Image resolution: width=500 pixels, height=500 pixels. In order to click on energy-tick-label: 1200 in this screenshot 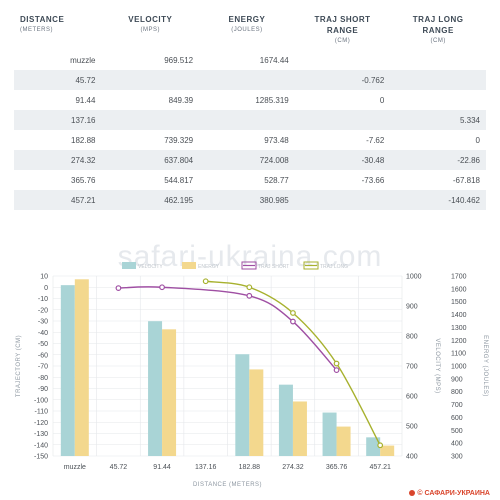, I will do `click(459, 341)`.